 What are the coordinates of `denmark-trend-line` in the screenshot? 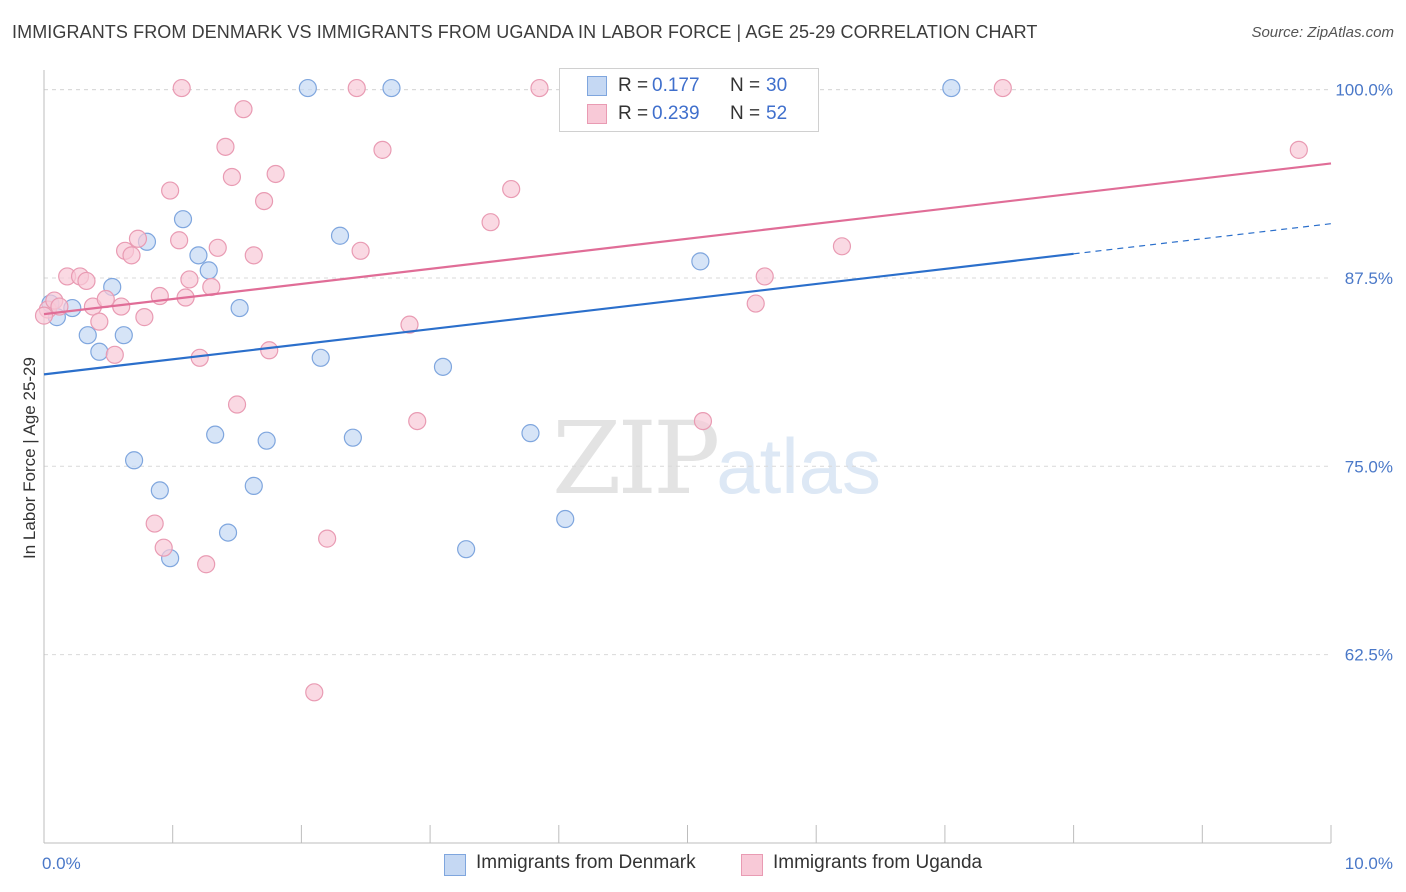 It's located at (558, 314).